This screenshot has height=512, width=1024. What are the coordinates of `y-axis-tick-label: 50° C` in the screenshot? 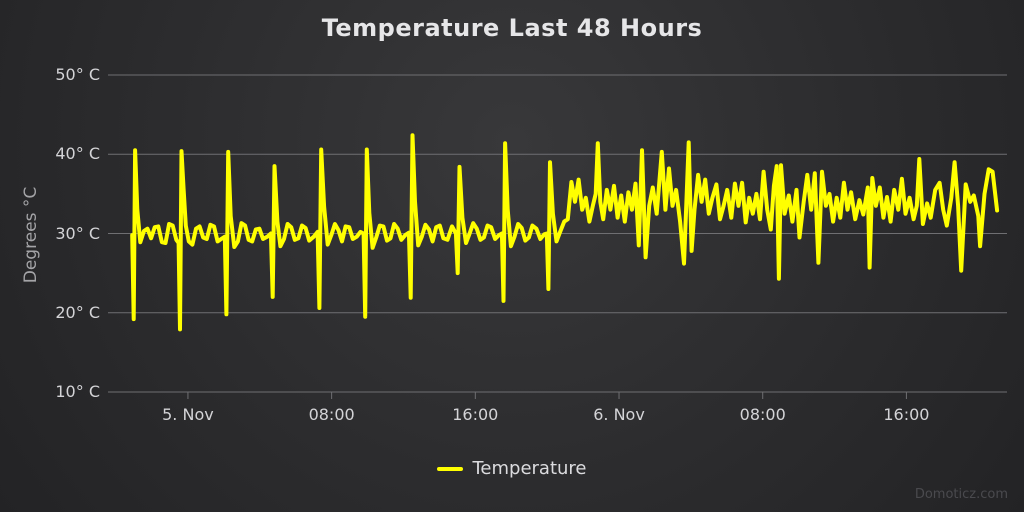 It's located at (77, 74).